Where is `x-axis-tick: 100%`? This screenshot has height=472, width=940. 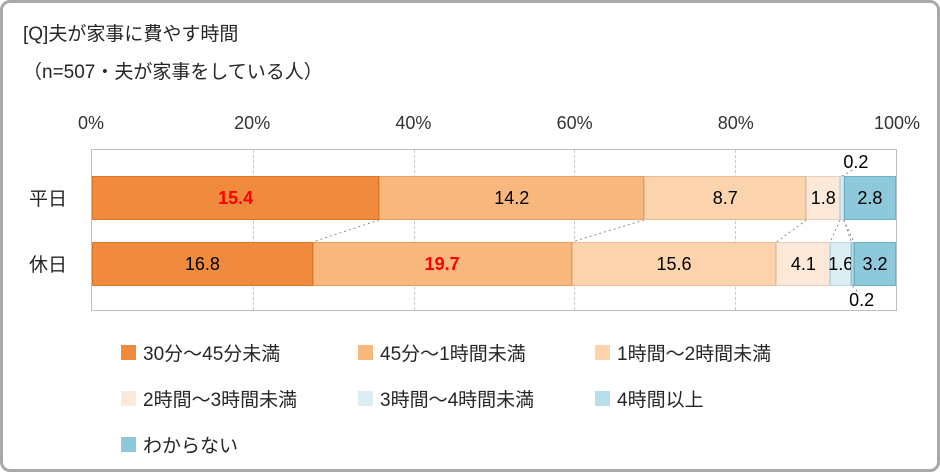 x-axis-tick: 100% is located at coordinates (897, 123).